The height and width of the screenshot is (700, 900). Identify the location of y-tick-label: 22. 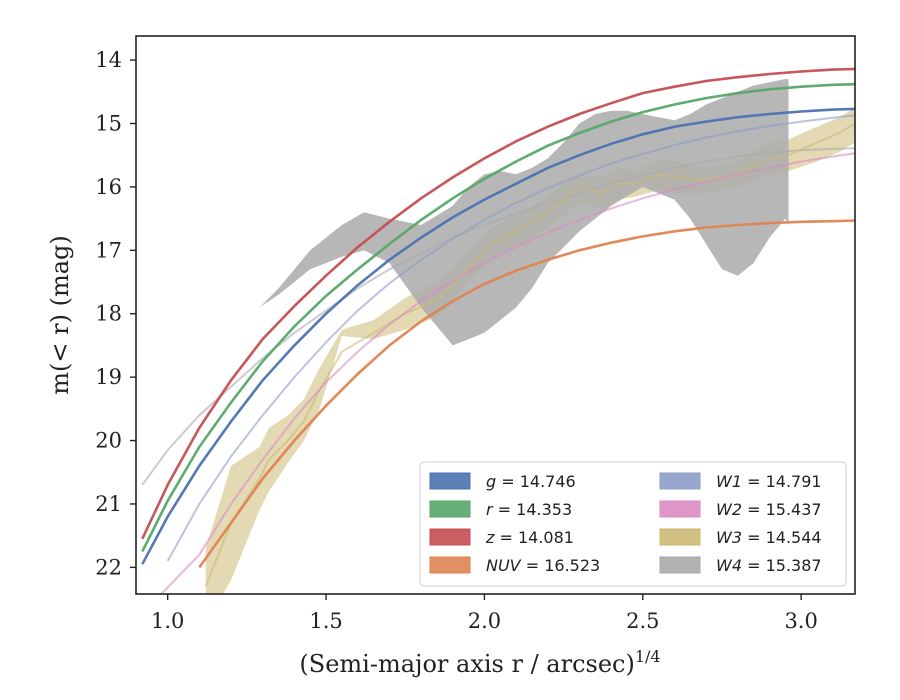
(108, 567).